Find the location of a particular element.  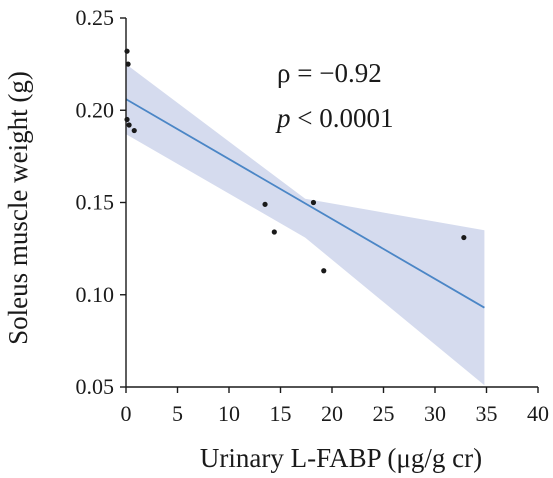

x-tick-label: 15 is located at coordinates (281, 413).